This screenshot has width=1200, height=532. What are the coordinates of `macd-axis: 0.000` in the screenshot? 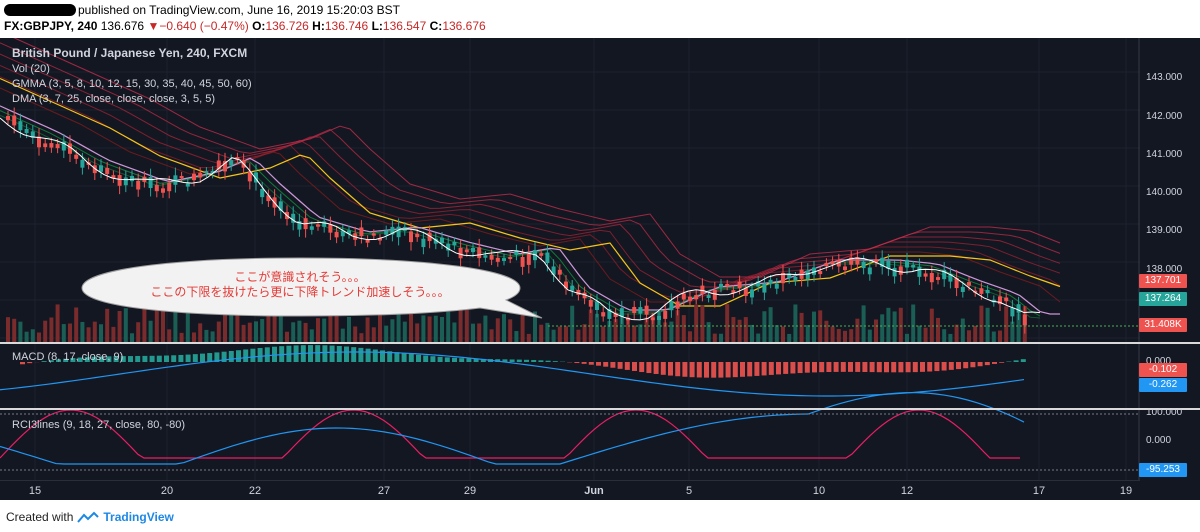 It's located at (1170, 376).